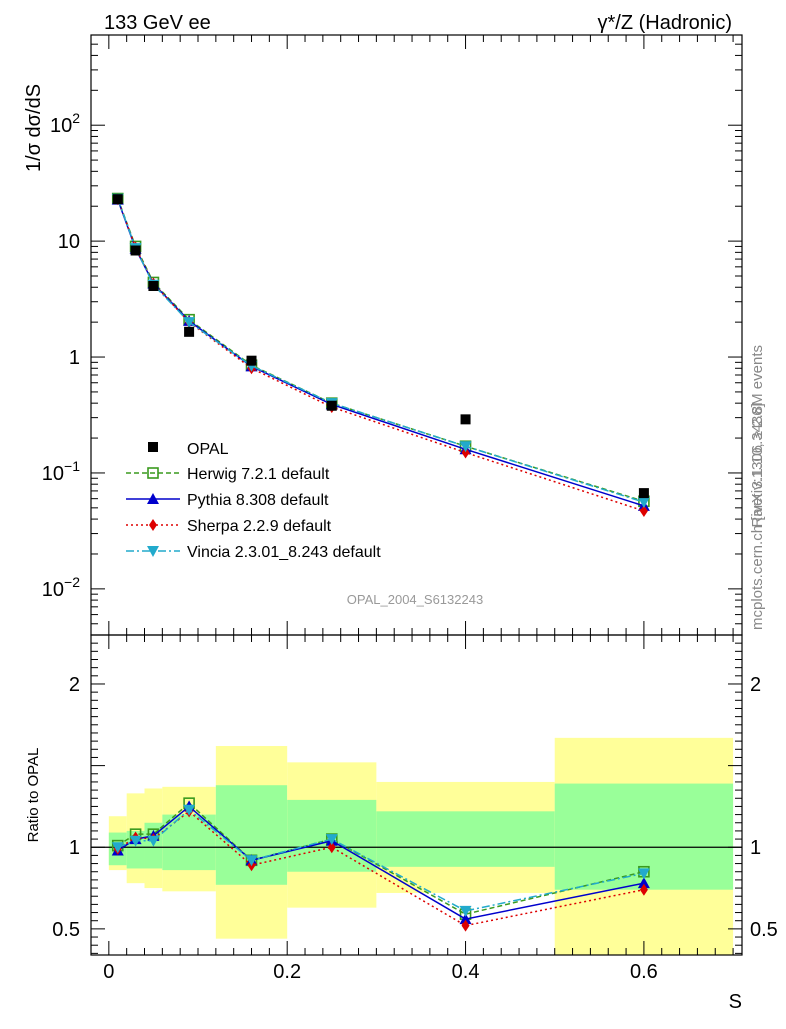 The height and width of the screenshot is (1029, 786). What do you see at coordinates (153, 447) in the screenshot?
I see `legend-marker-opal` at bounding box center [153, 447].